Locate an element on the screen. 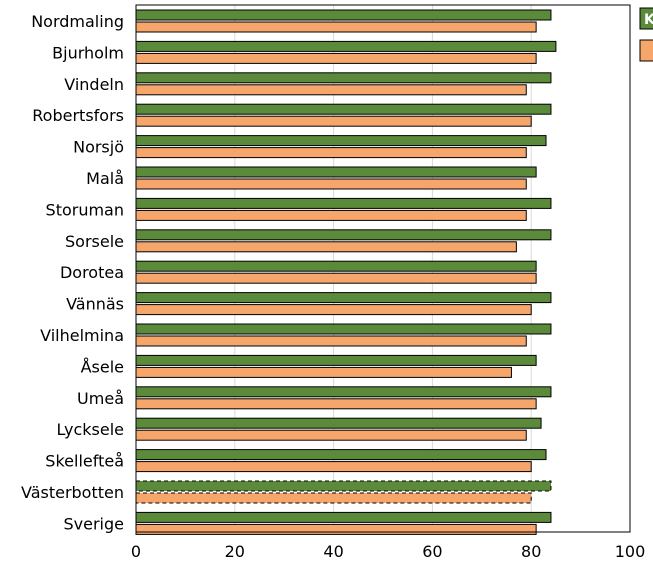  x-tick-label: 20 is located at coordinates (235, 551).